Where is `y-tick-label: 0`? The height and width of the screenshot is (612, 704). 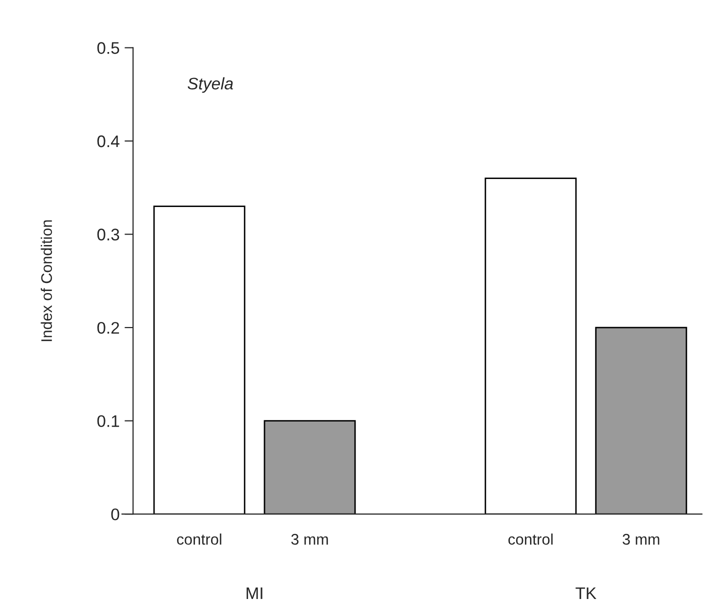
y-tick-label: 0 is located at coordinates (115, 514).